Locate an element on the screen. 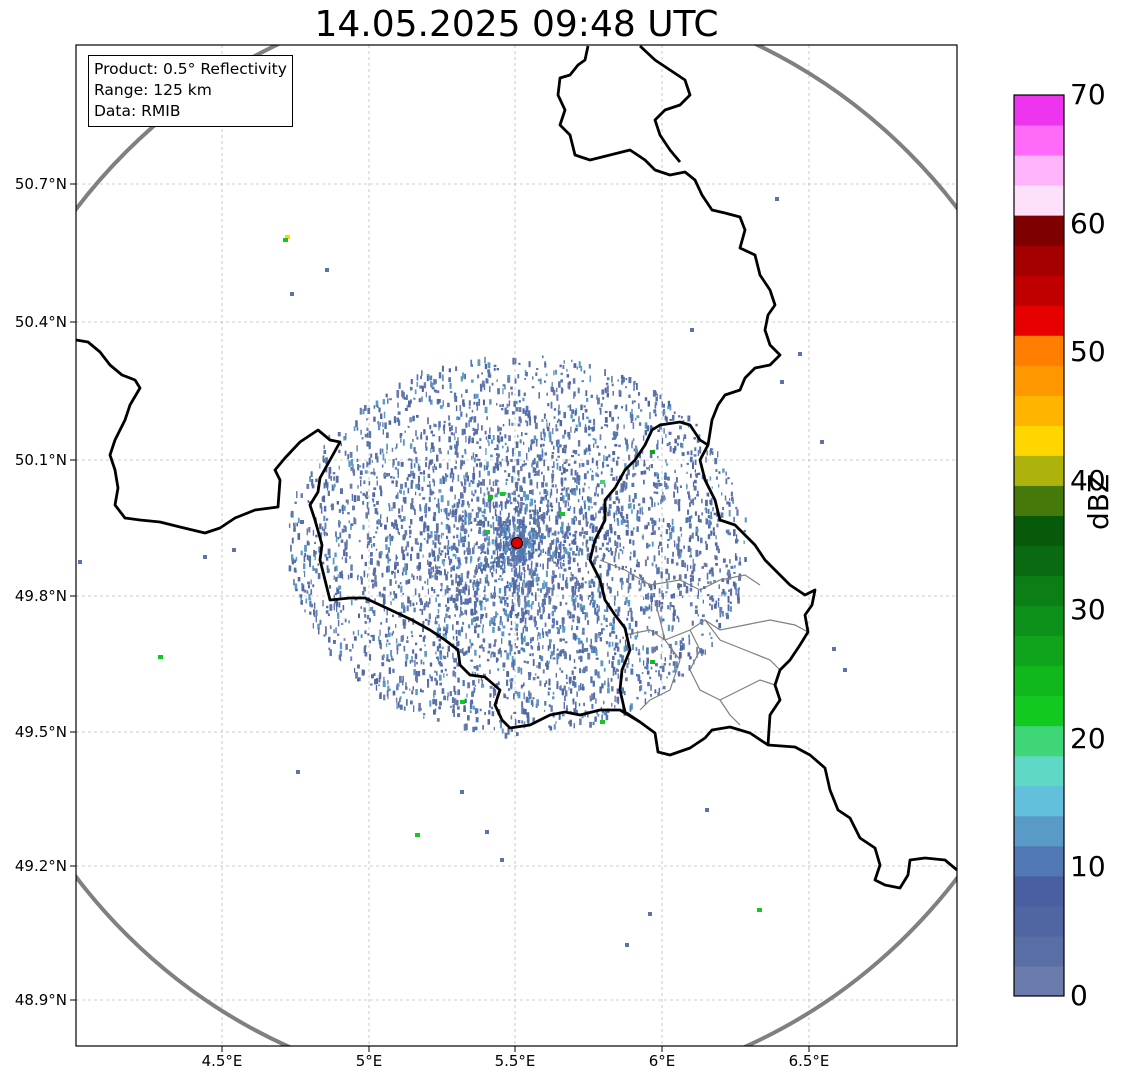  lon-label: 5.5°E is located at coordinates (515, 1061).